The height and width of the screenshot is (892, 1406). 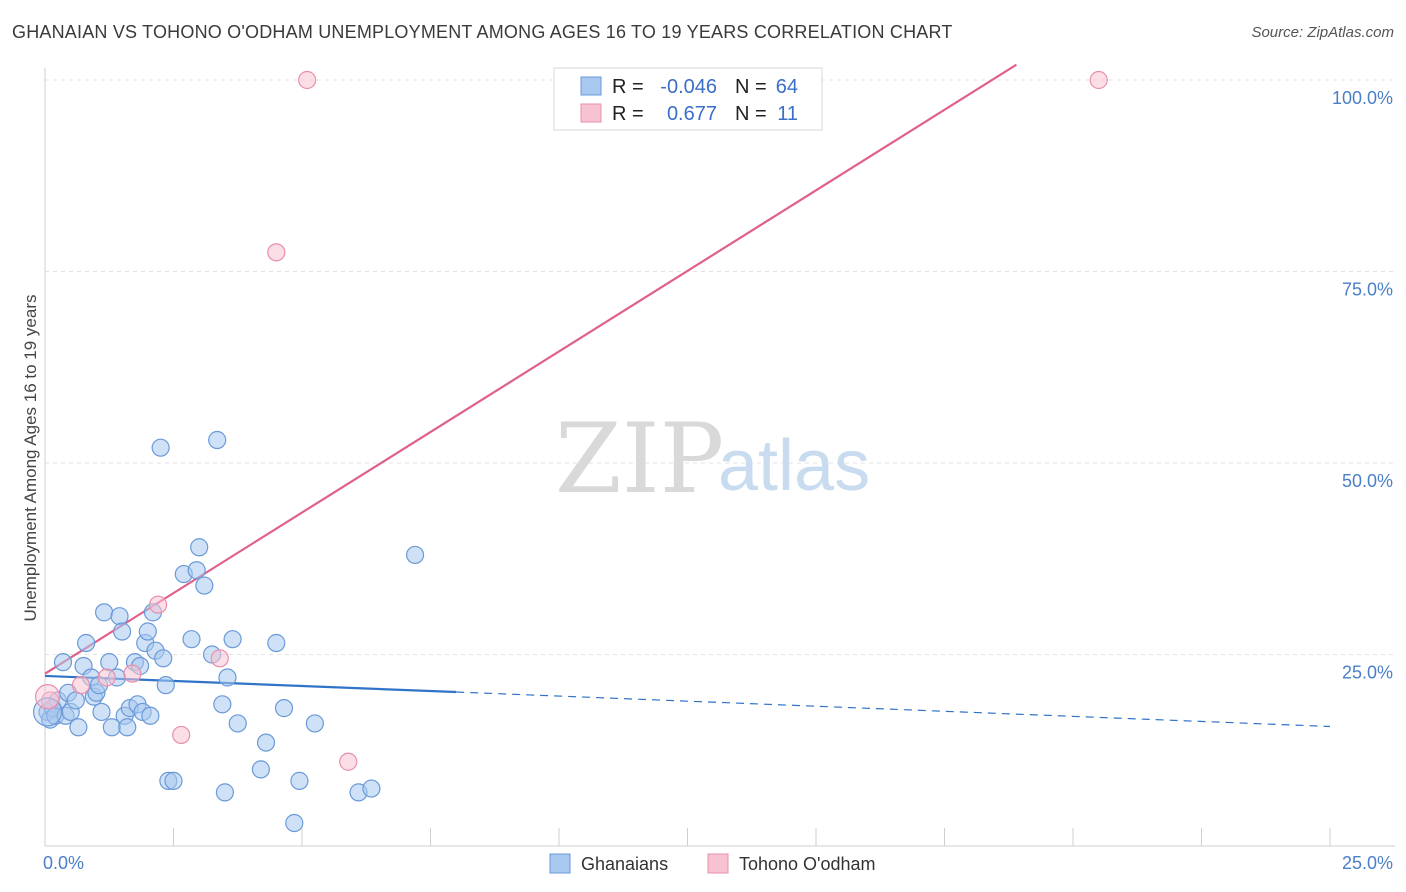 I want to click on tohono-cluster-point, so click(x=47, y=697).